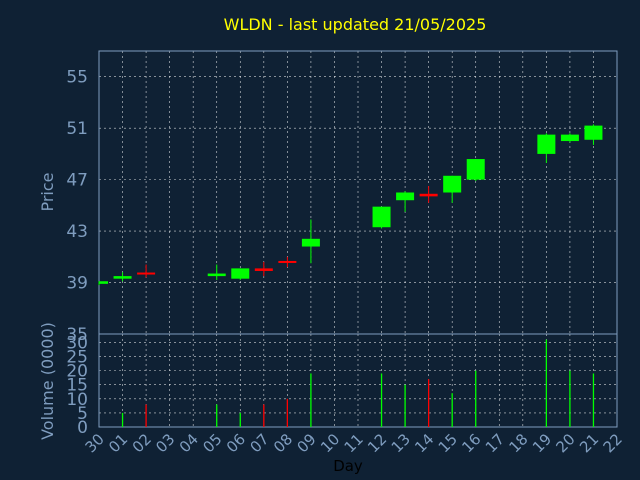  What do you see at coordinates (471, 443) in the screenshot?
I see `day-tick-label: 16` at bounding box center [471, 443].